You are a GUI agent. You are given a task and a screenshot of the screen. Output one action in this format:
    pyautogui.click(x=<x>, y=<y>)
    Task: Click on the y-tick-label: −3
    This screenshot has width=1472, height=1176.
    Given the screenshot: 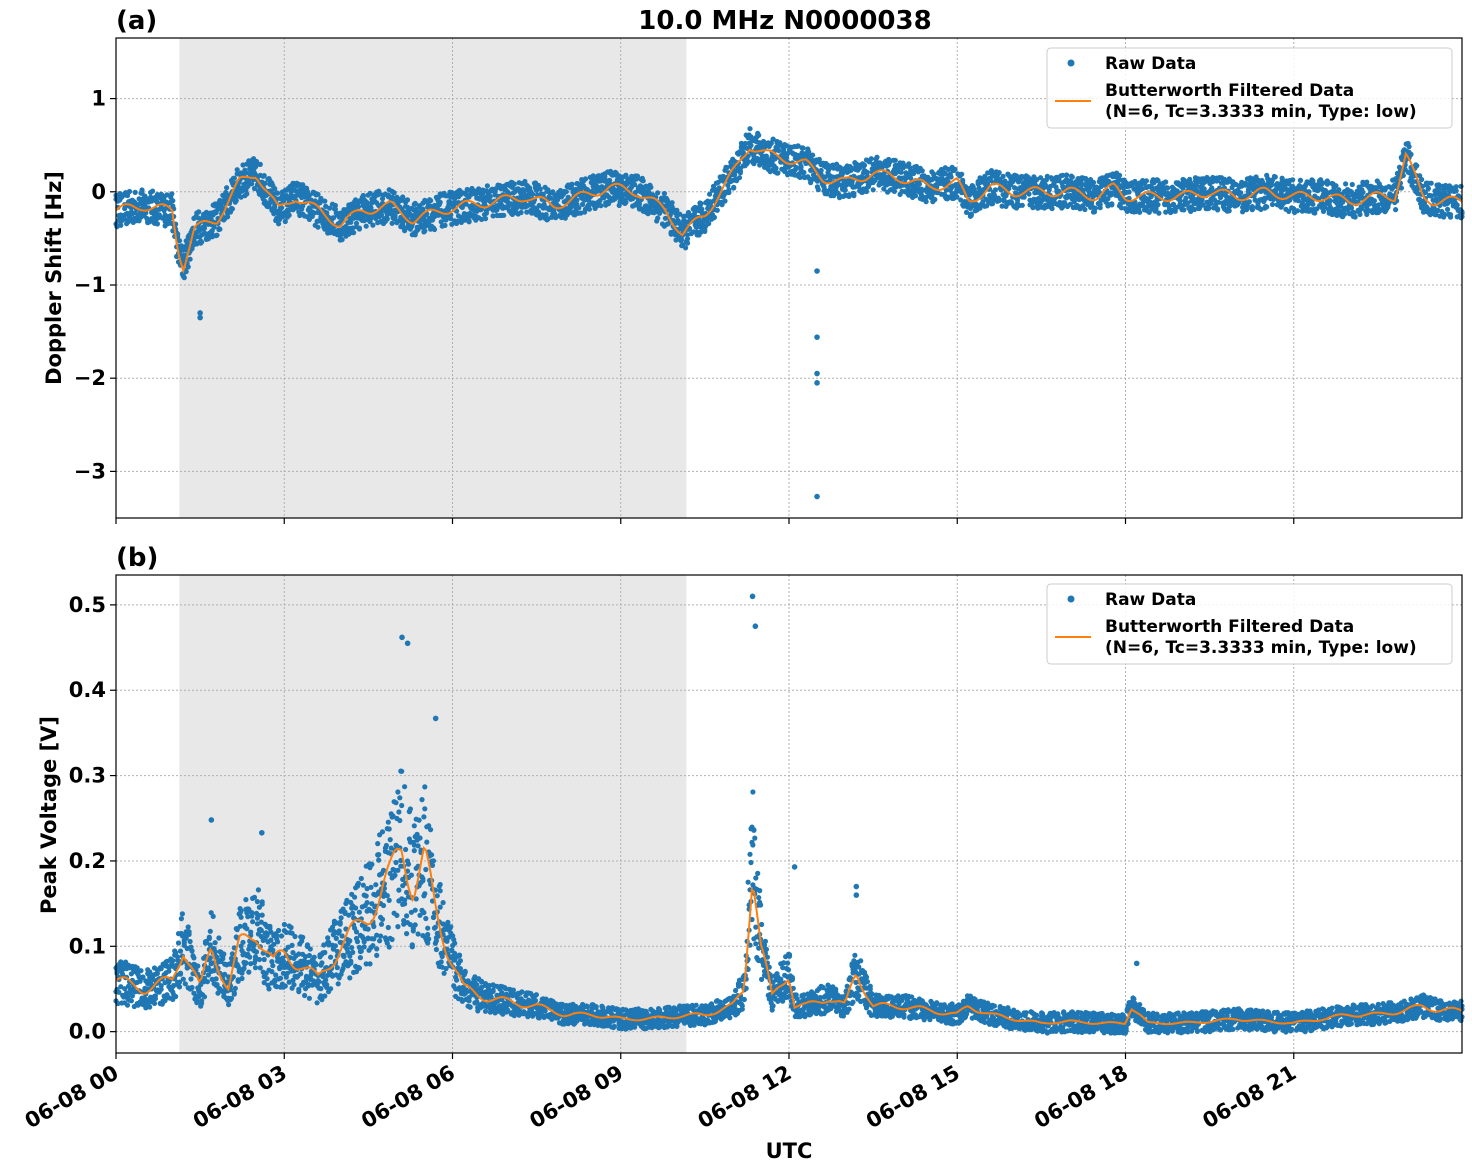 What is the action you would take?
    pyautogui.click(x=90, y=471)
    